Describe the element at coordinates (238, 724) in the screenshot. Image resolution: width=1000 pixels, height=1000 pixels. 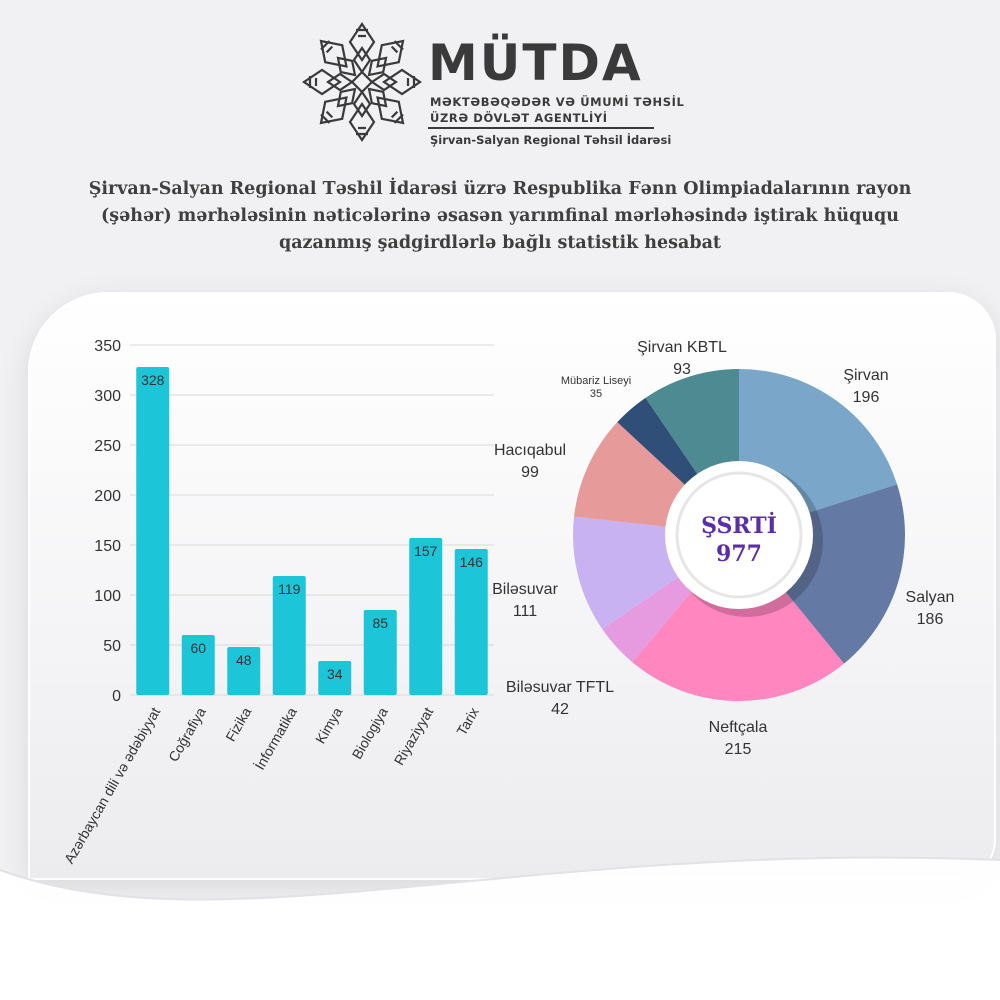
I see `x-category-label: Fizika` at that location.